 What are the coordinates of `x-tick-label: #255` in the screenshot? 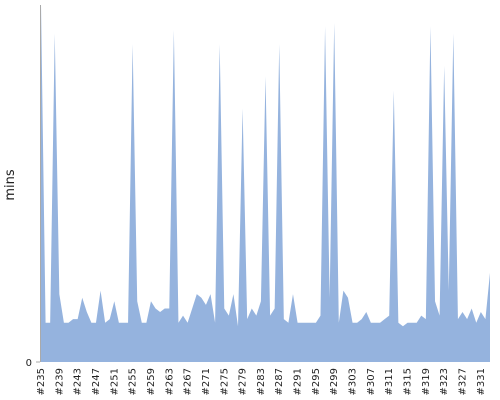 It's located at (133, 381).